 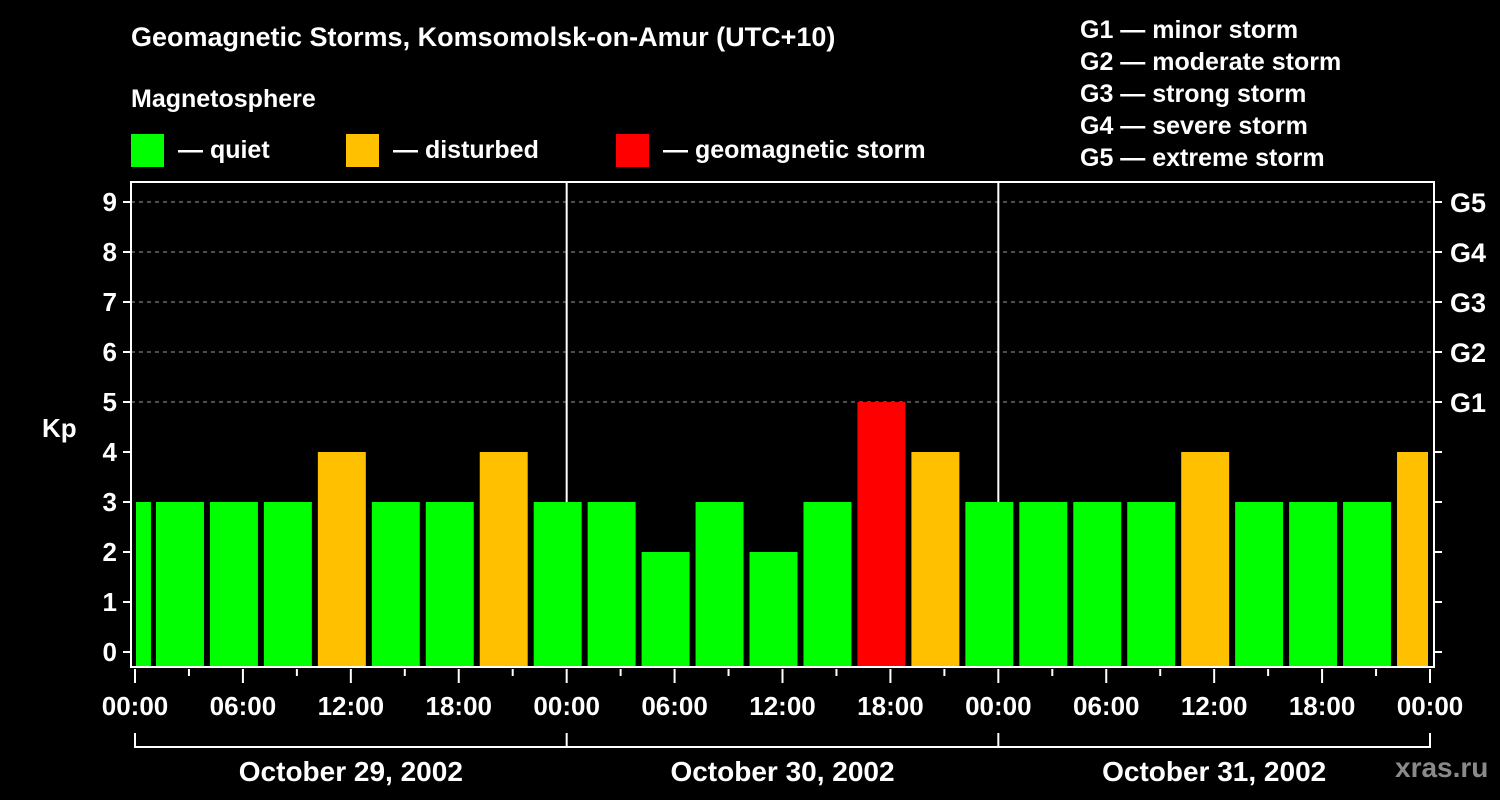 I want to click on legend-disturbed-label: — disturbed, so click(x=466, y=149).